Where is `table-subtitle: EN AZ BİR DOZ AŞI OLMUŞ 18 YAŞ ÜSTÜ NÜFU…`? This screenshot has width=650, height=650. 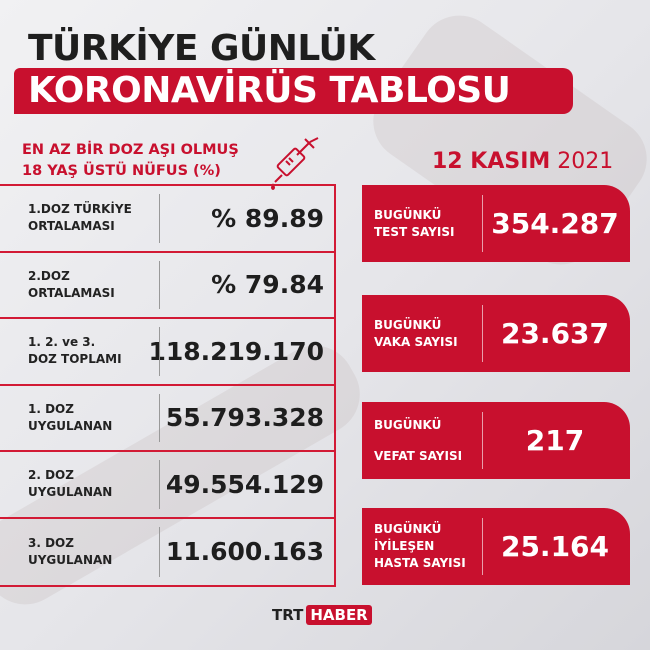 table-subtitle: EN AZ BİR DOZ AŞI OLMUŞ 18 YAŞ ÜSTÜ NÜFU… is located at coordinates (130, 161).